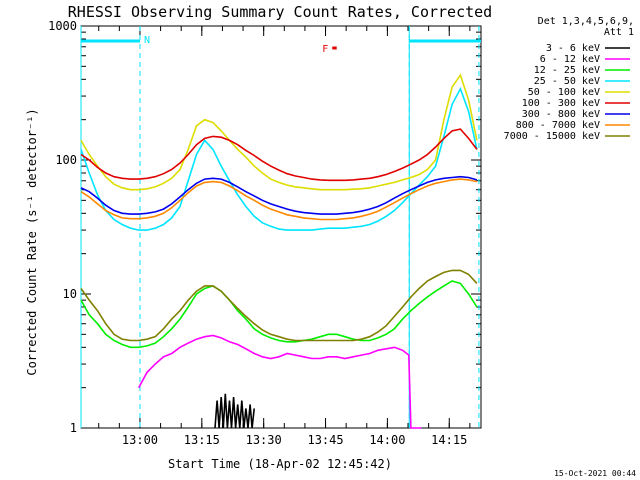 This screenshot has height=480, width=640. Describe the element at coordinates (264, 440) in the screenshot. I see `x-tick-label: 13:30` at that location.